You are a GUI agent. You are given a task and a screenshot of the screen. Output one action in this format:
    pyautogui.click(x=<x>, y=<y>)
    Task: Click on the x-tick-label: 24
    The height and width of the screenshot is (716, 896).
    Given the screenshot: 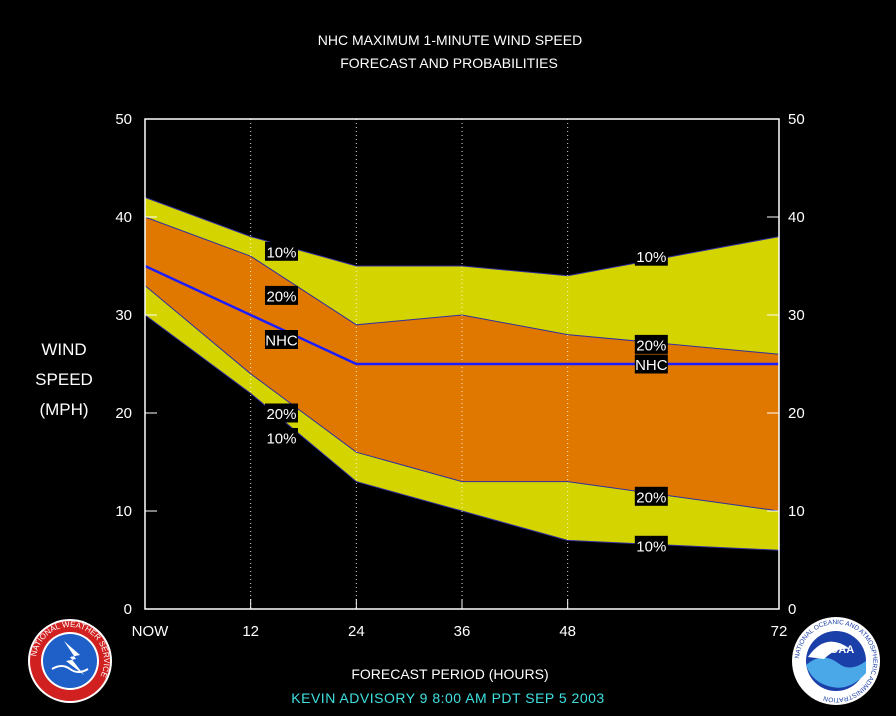 What is the action you would take?
    pyautogui.click(x=356, y=631)
    